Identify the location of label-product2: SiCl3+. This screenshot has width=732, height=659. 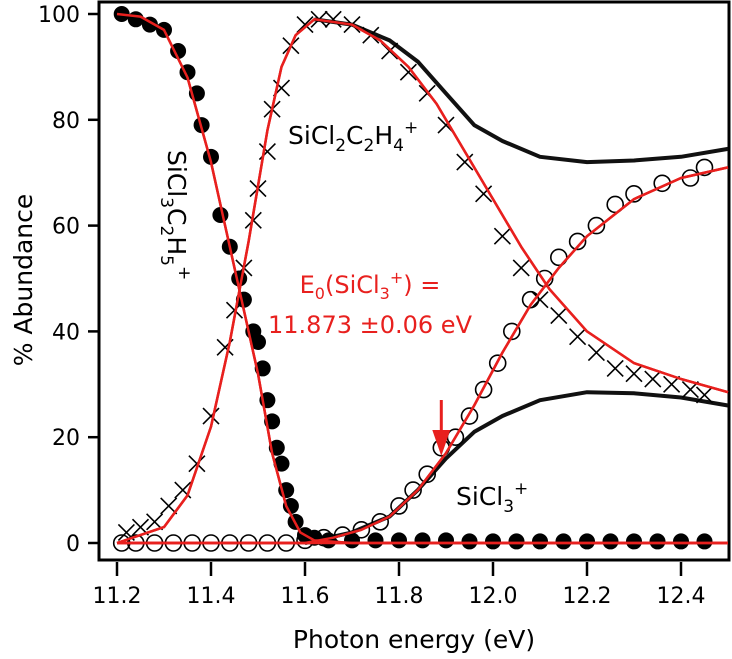
(492, 498).